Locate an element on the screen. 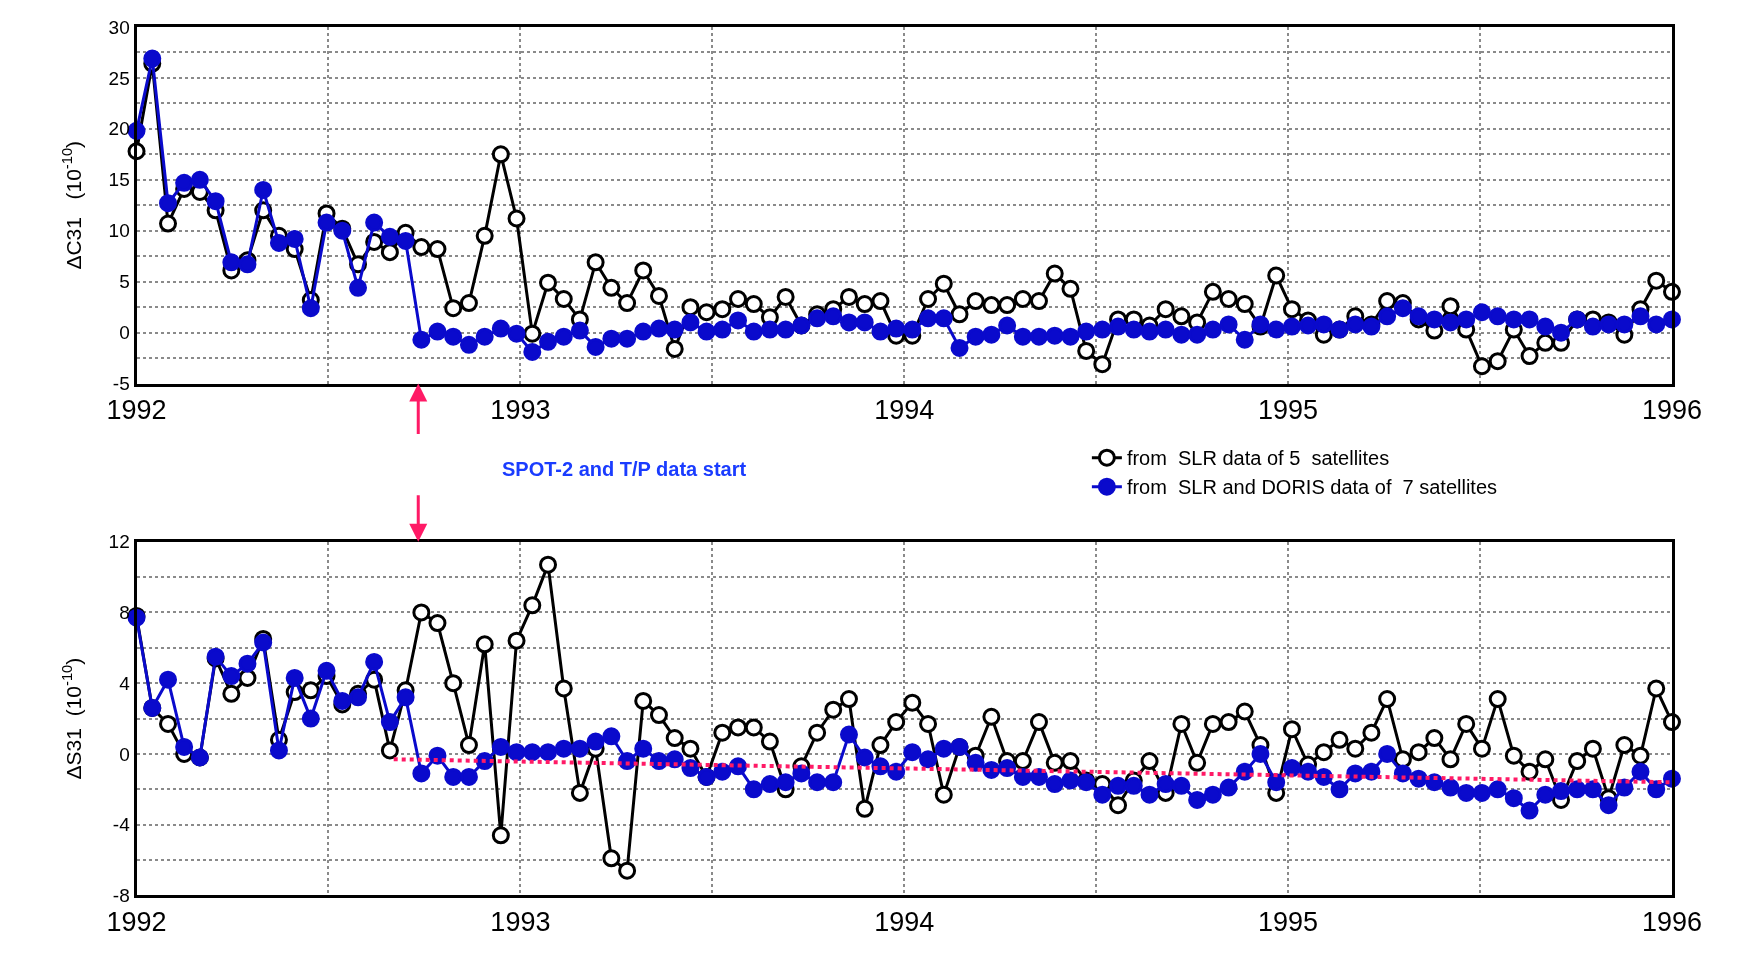  y-tick-label: 25 is located at coordinates (119, 78).